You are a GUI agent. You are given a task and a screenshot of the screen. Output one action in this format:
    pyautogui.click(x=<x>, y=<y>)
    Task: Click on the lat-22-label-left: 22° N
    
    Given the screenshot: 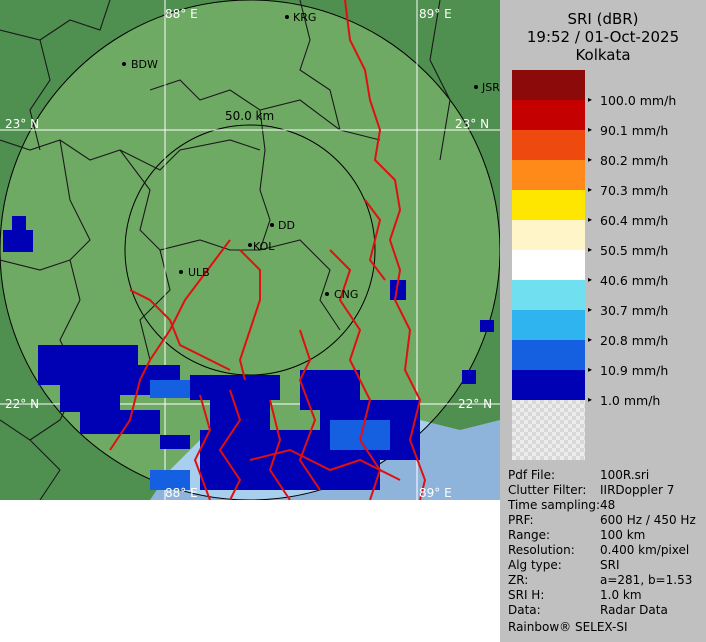 What is the action you would take?
    pyautogui.click(x=22, y=404)
    